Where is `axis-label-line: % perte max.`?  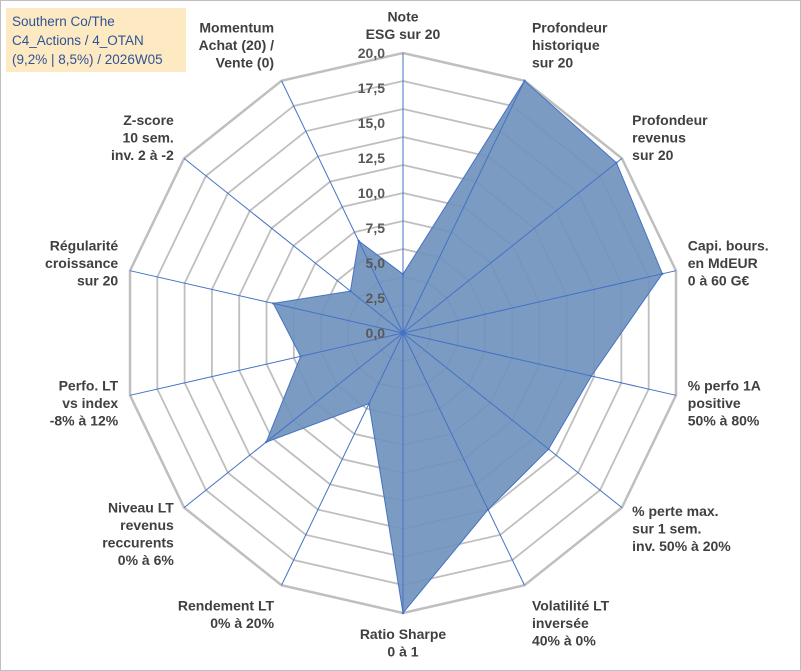
axis-label-line: % perte max. is located at coordinates (675, 511).